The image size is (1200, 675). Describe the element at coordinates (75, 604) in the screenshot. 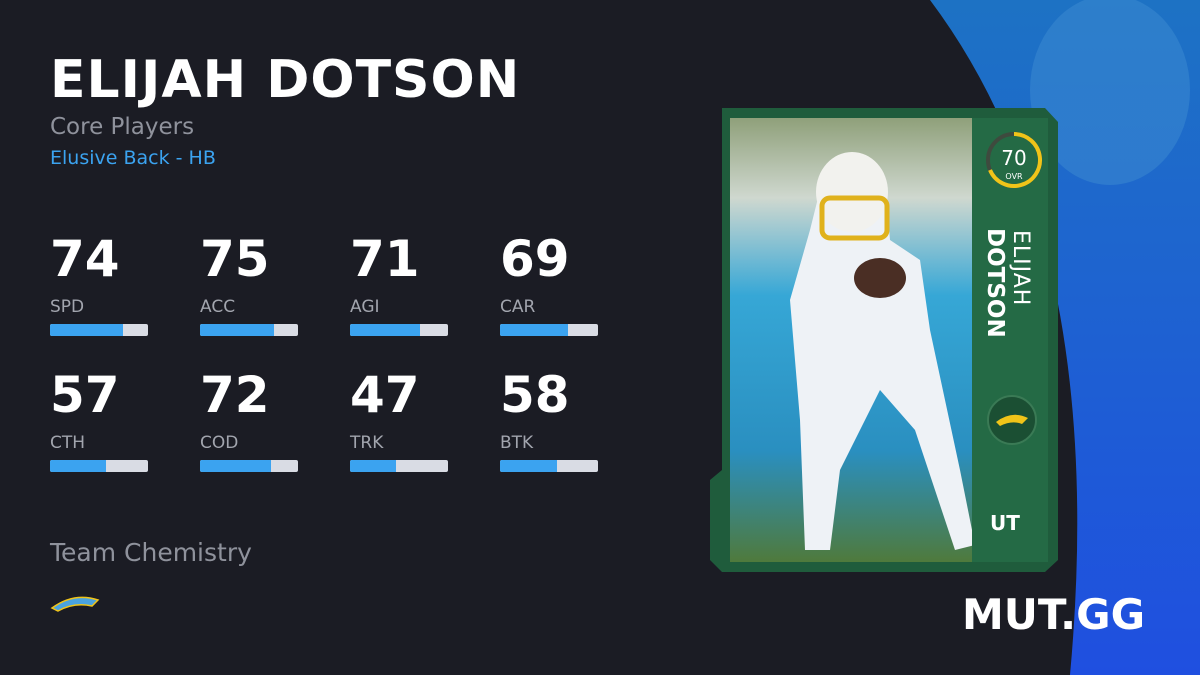

I see `team-logo` at that location.